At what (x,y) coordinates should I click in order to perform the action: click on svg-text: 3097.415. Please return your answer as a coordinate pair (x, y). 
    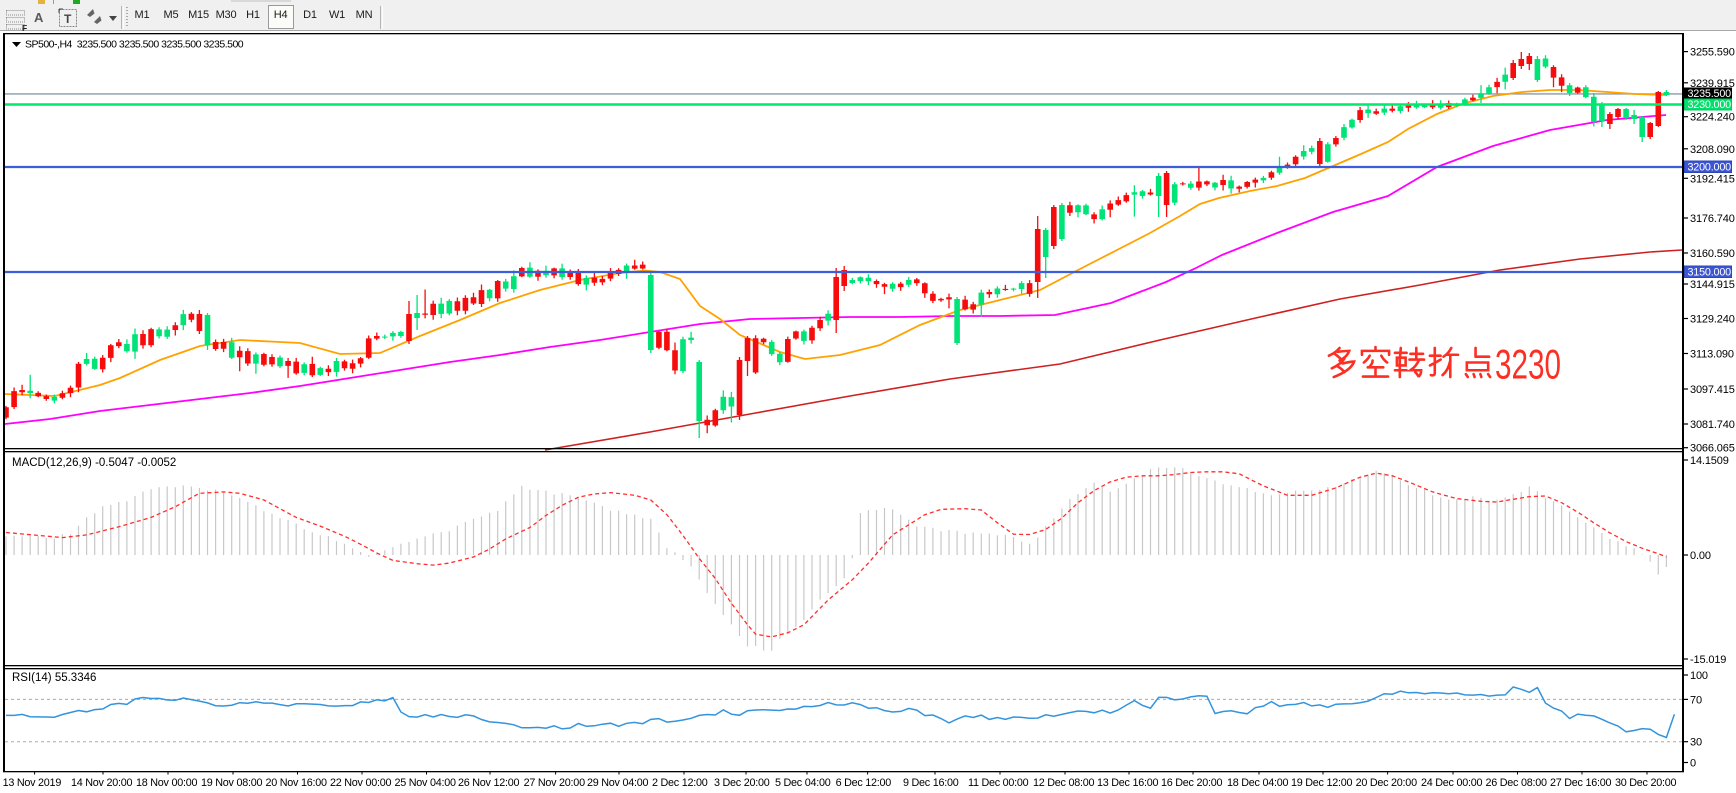
    Looking at the image, I should click on (1712, 390).